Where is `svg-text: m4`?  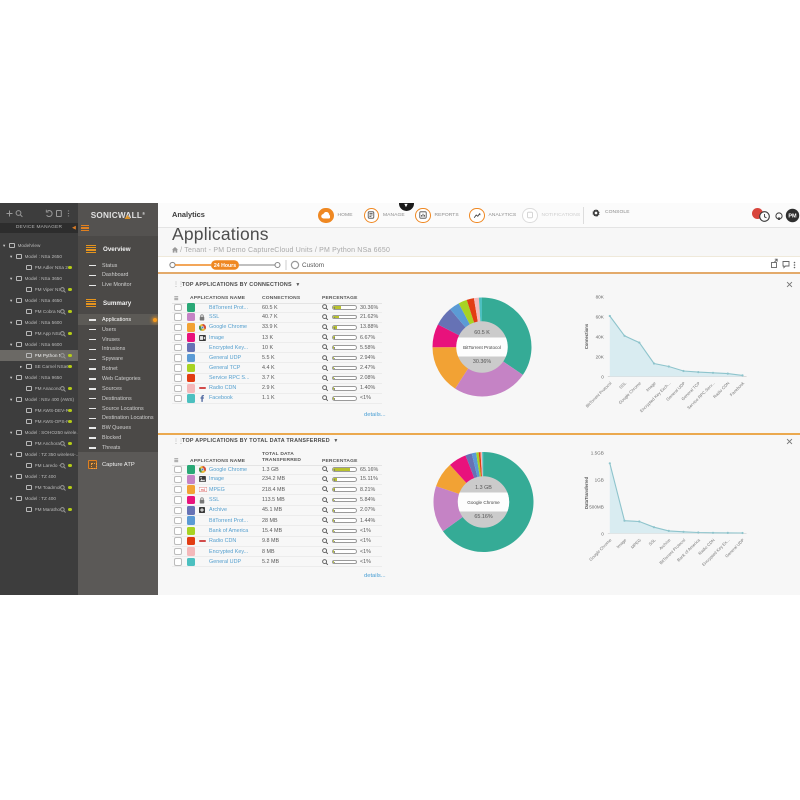
svg-text: m4 is located at coordinates (203, 490).